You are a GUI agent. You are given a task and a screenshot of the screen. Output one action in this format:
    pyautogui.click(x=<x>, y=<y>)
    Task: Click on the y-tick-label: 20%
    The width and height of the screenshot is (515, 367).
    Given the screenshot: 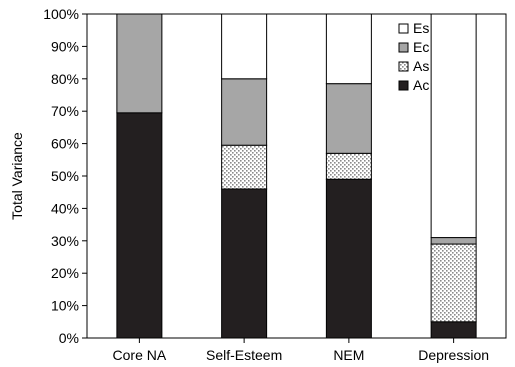 What is the action you would take?
    pyautogui.click(x=65, y=273)
    